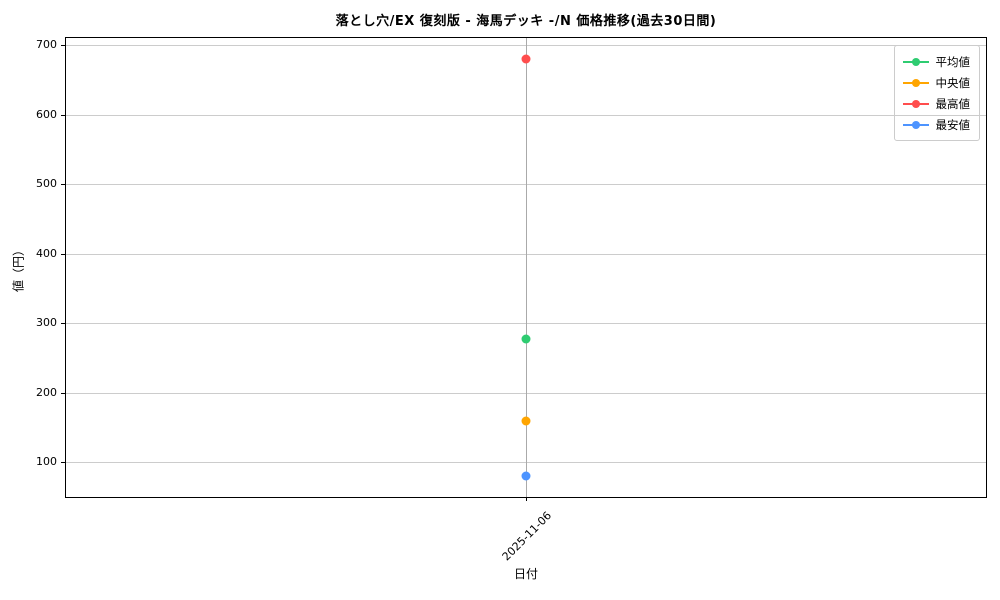  I want to click on y-tick-label: 100, so click(46, 462).